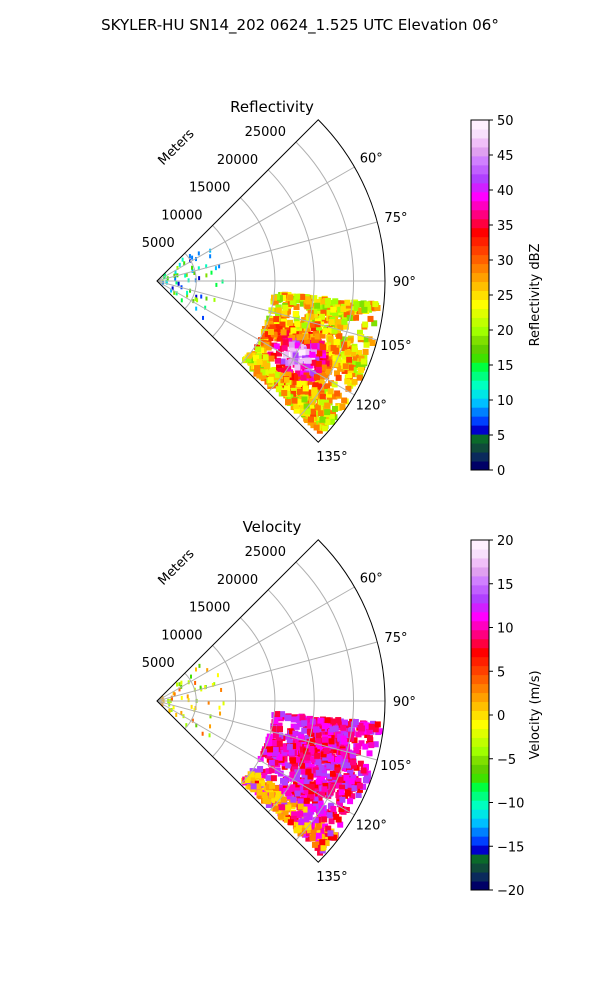  I want to click on polar-frame, so click(271, 281).